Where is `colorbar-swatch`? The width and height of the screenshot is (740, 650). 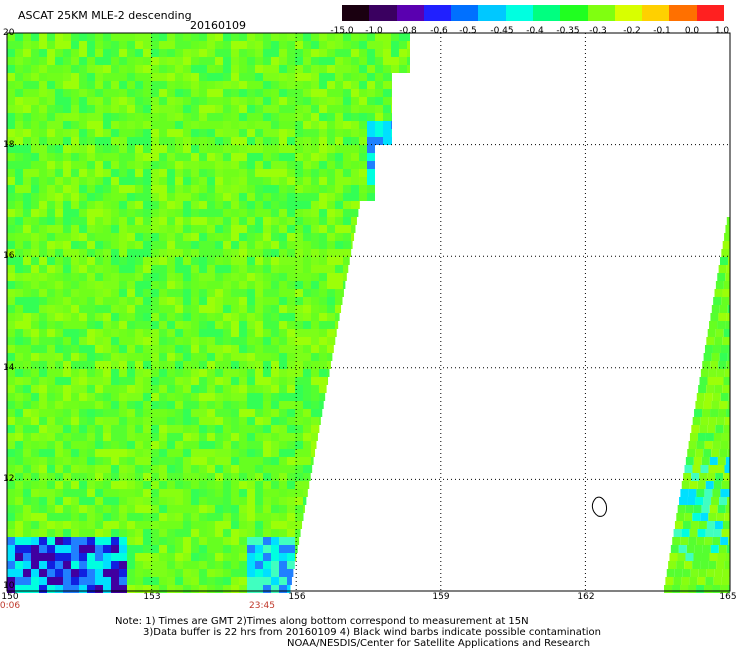
colorbar-swatch is located at coordinates (574, 13).